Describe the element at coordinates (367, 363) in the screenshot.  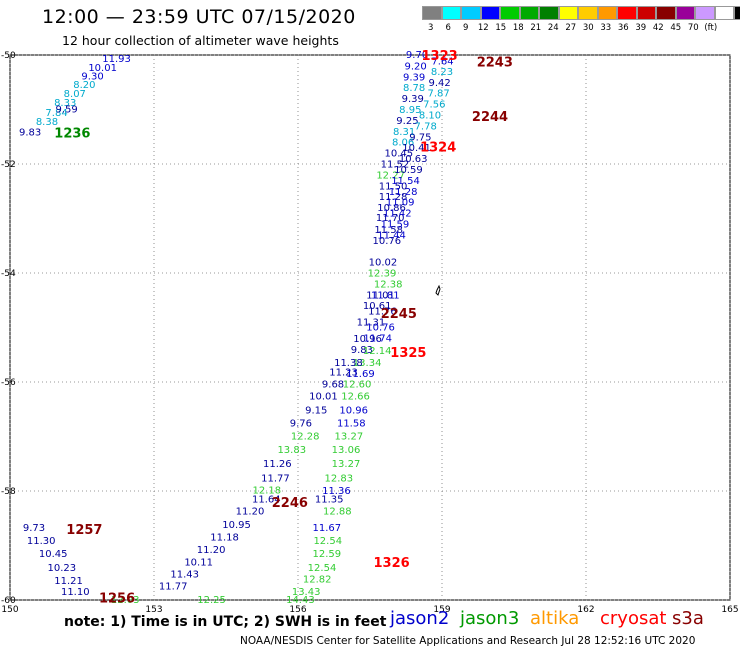
I see `wave-height-value: 13.34` at that location.